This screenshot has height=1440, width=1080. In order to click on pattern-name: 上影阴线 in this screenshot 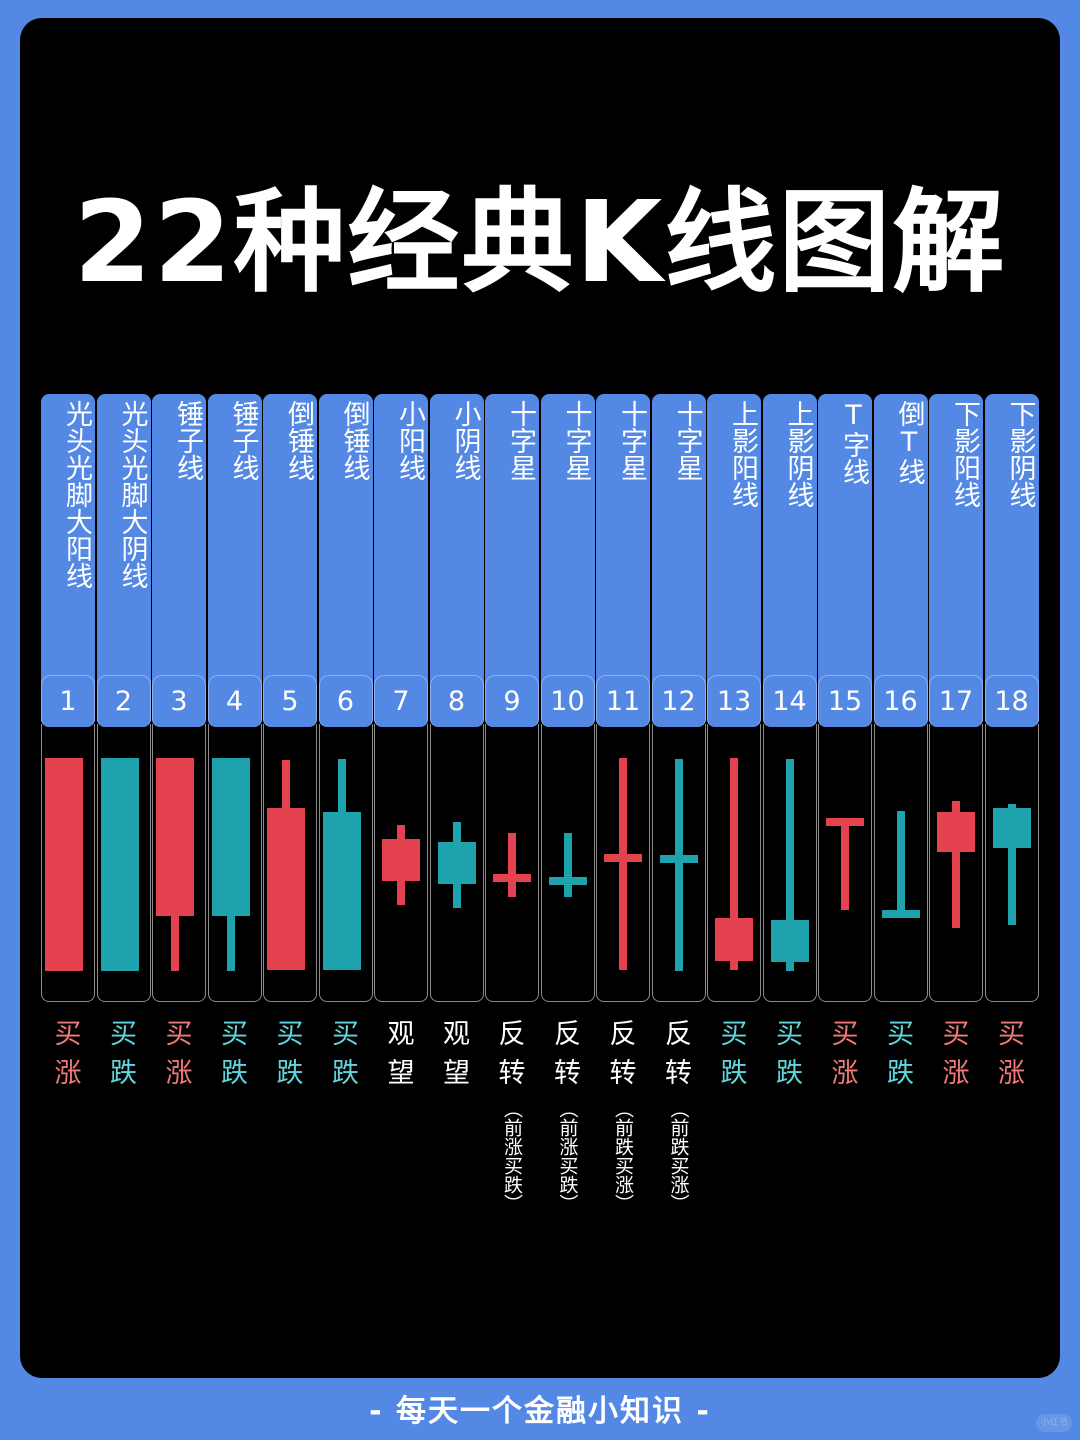, I will do `click(798, 454)`.